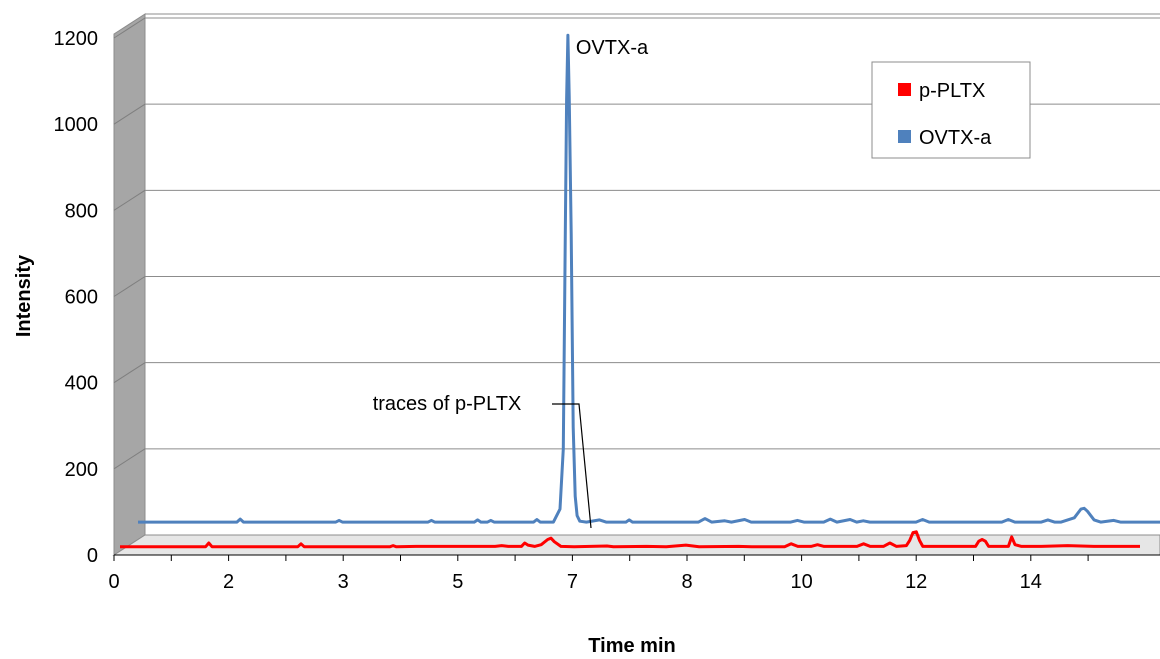  Describe the element at coordinates (92, 556) in the screenshot. I see `y-tick-label: 0` at that location.